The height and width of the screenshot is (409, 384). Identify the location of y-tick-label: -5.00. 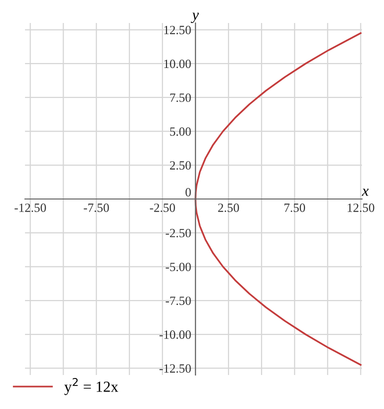
(178, 267).